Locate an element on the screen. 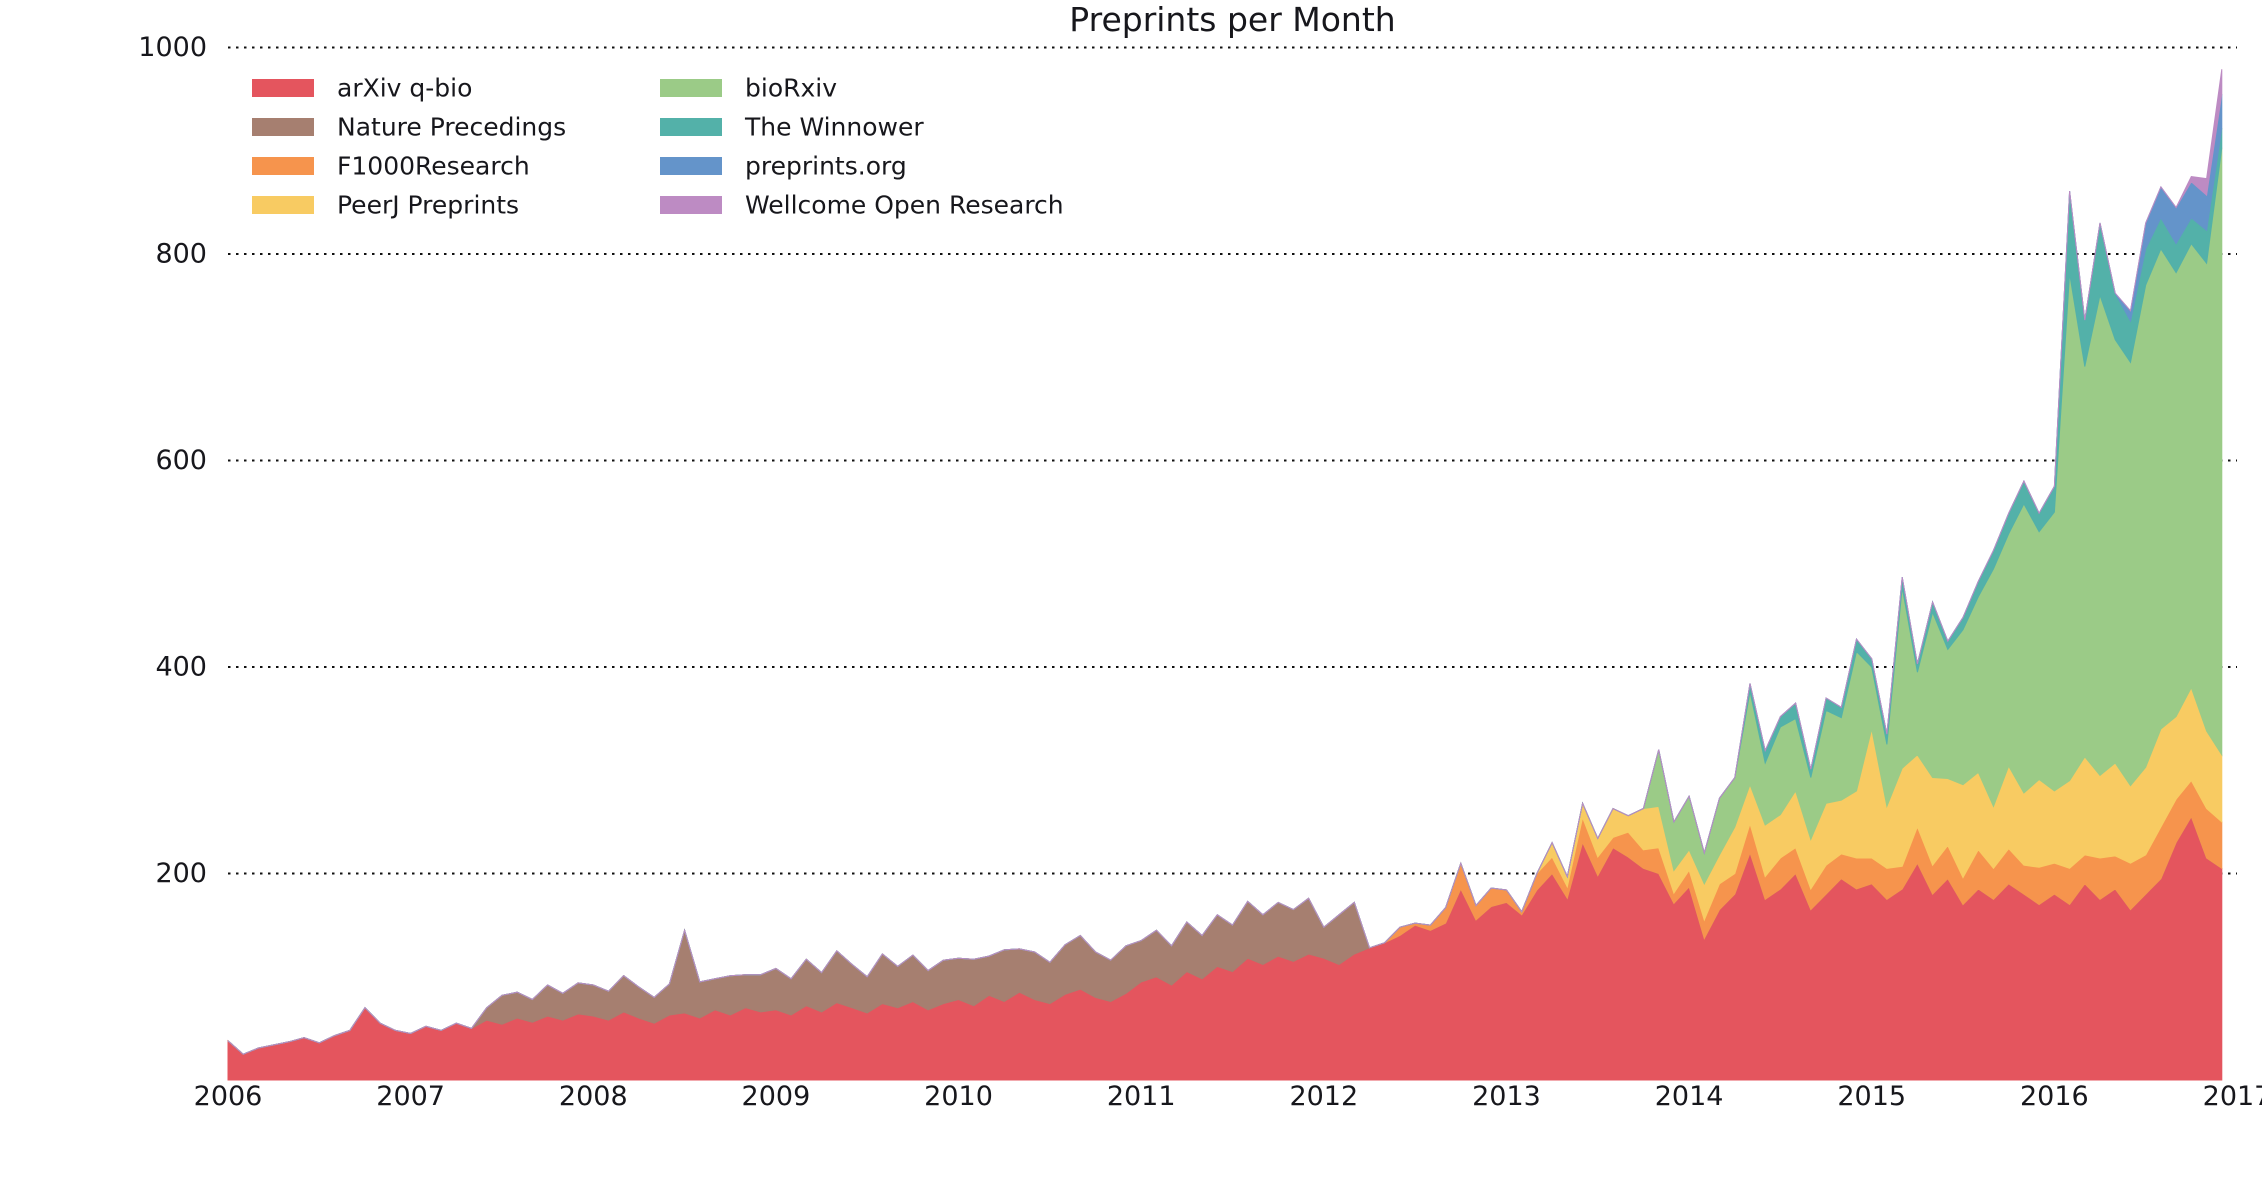 The width and height of the screenshot is (2262, 1200). x-tick-label: 2012 is located at coordinates (1323, 1096).